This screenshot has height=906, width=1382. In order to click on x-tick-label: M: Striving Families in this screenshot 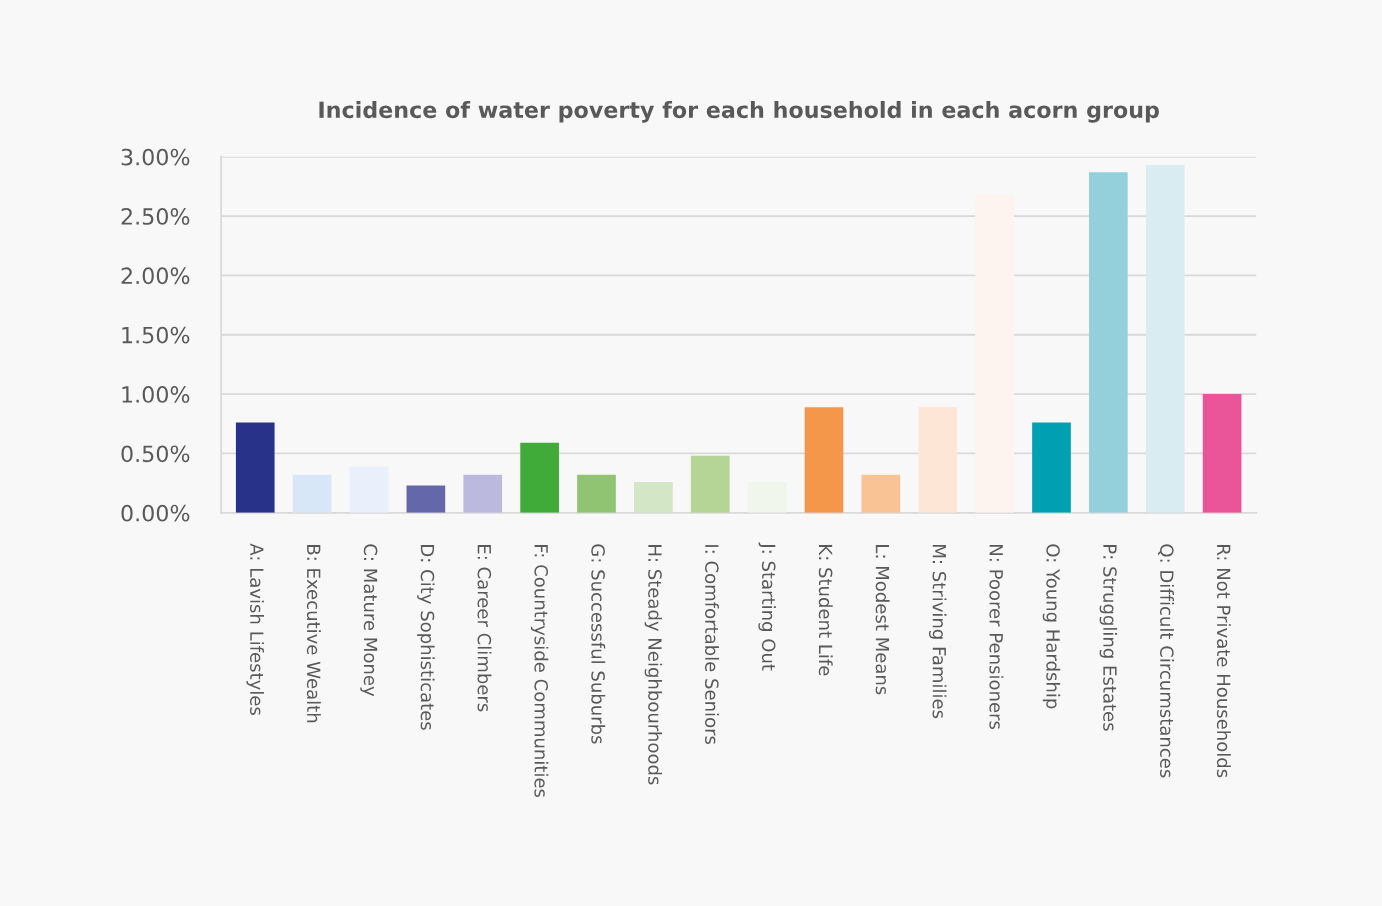, I will do `click(938, 632)`.